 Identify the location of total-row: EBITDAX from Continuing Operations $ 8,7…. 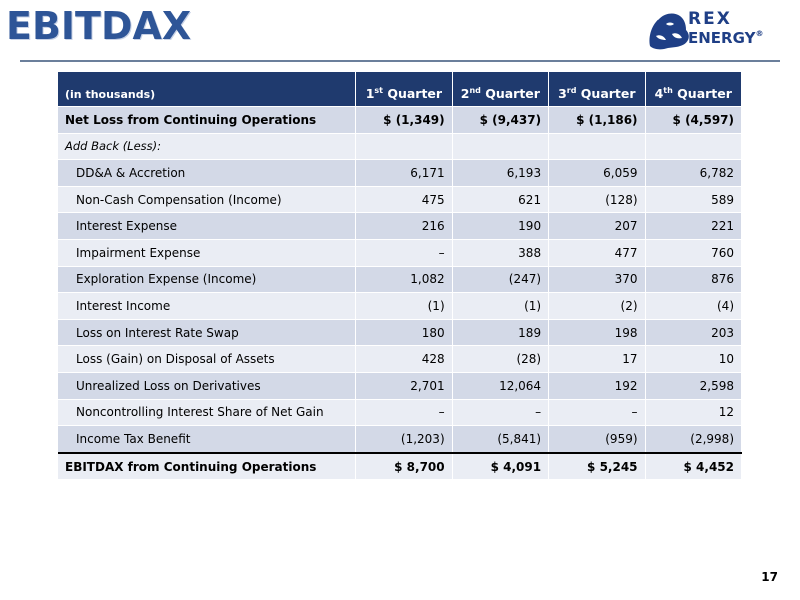
(400, 466).